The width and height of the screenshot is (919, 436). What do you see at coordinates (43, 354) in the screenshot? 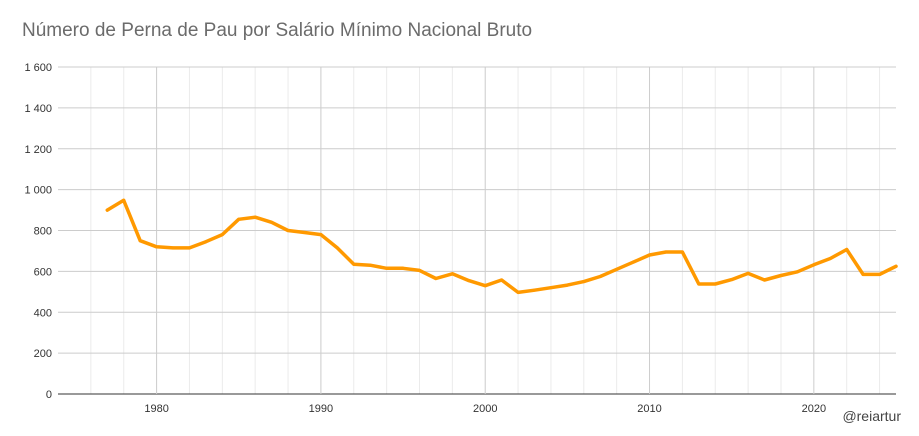
I see `y-tick-label: 200` at bounding box center [43, 354].